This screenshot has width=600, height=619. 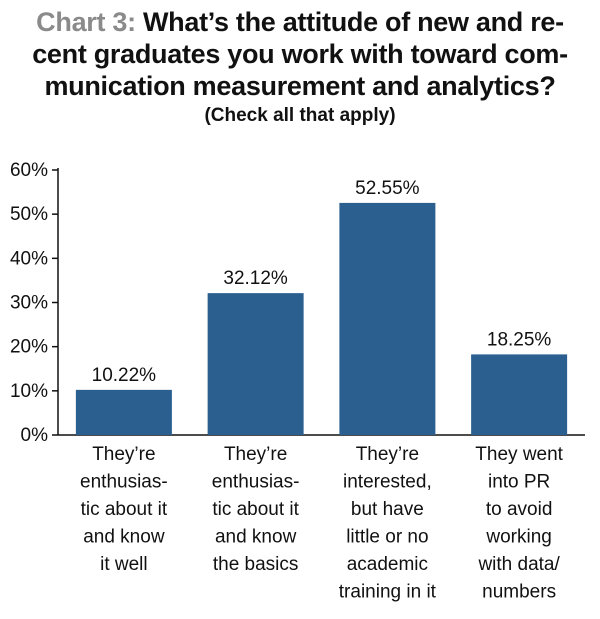 What do you see at coordinates (353, 22) in the screenshot?
I see `chart-title-text-1: What’s the attitude of new and re-` at bounding box center [353, 22].